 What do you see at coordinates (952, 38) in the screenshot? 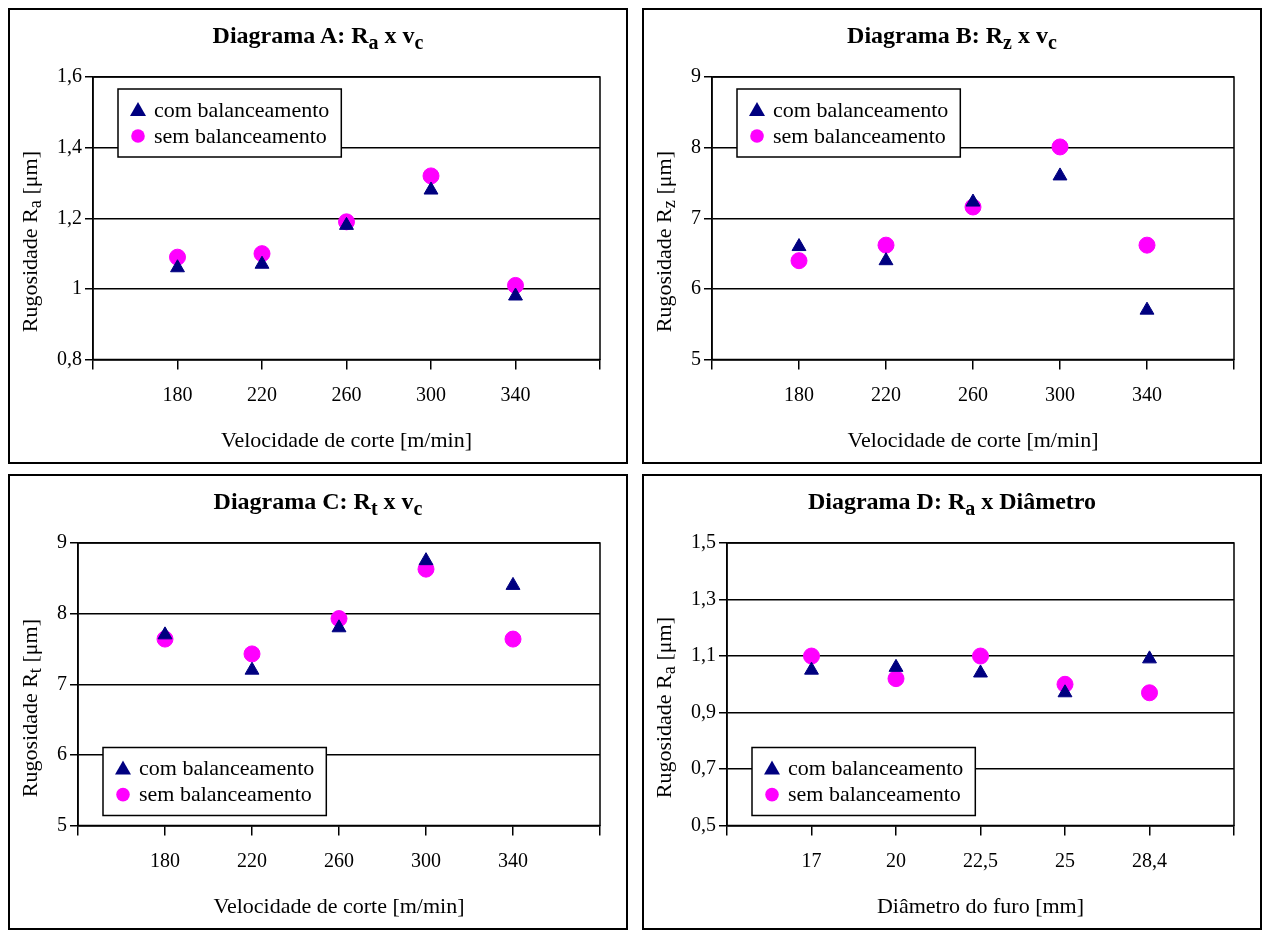
I see `chart-title: Diagrama B: R$_{z}$ x v$_{c}$` at bounding box center [952, 38].